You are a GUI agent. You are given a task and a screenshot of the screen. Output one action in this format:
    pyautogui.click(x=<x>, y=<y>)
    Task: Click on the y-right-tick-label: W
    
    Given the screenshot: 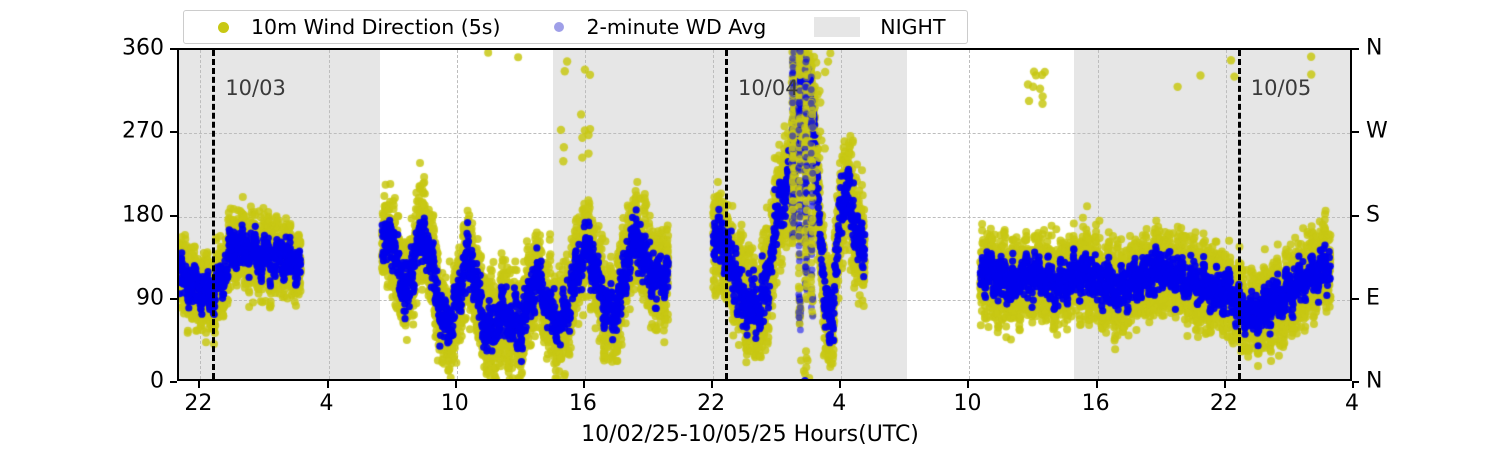 What is the action you would take?
    pyautogui.click(x=1377, y=131)
    